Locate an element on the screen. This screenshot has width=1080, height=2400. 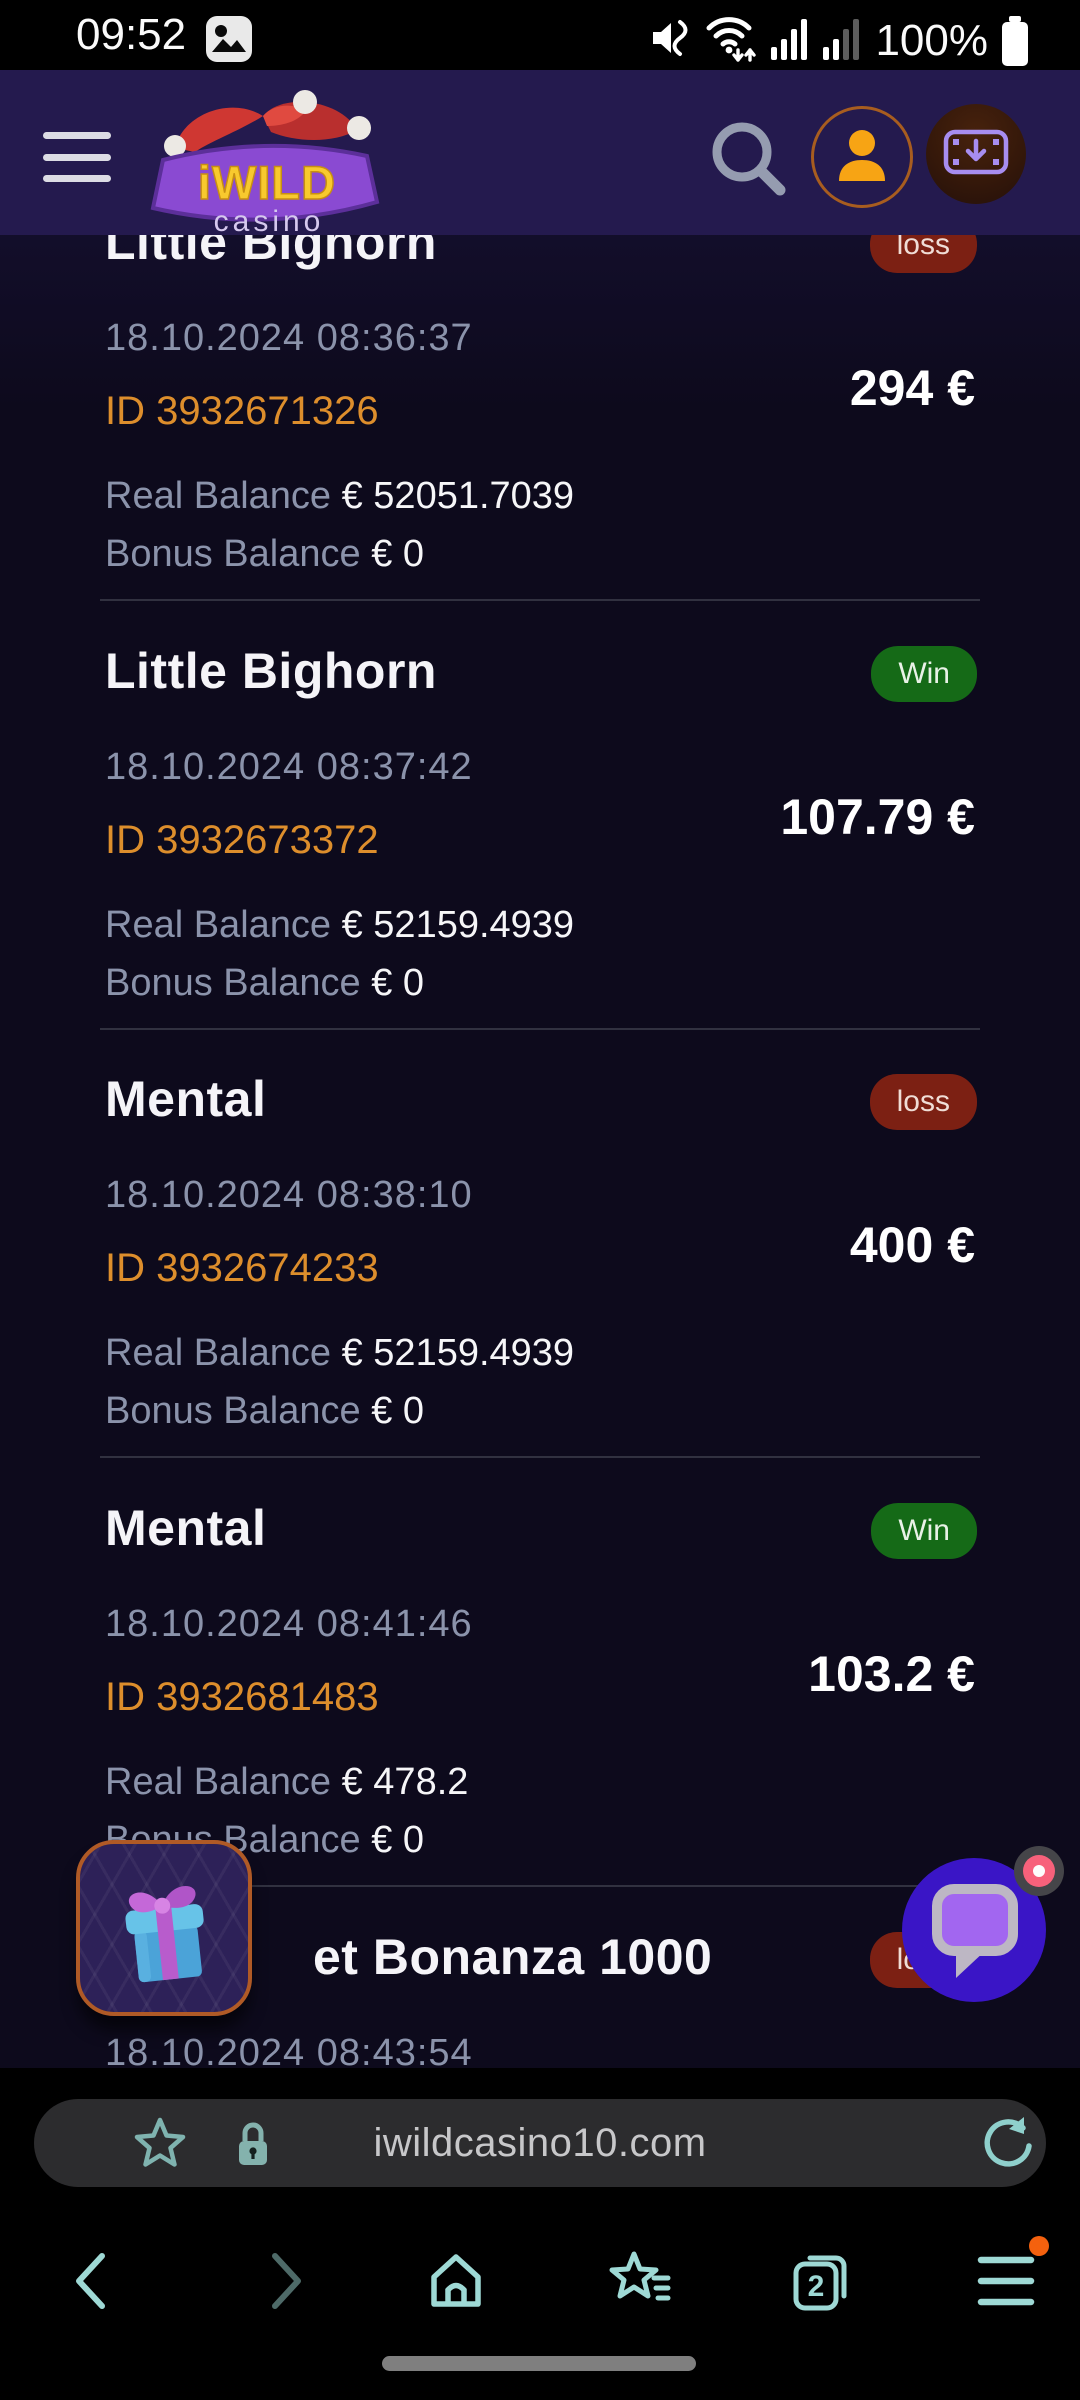
real-balance-value: € 52051.7039 is located at coordinates (458, 496).